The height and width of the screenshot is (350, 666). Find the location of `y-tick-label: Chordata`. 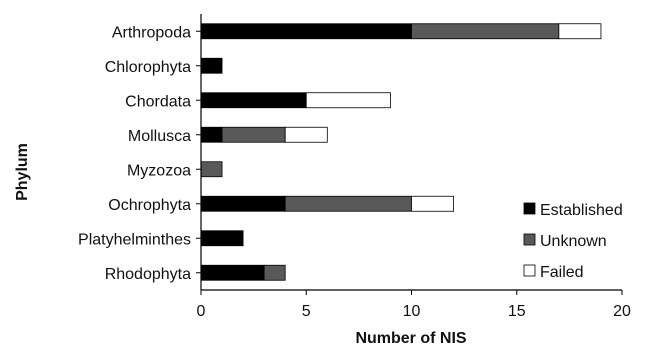

y-tick-label: Chordata is located at coordinates (158, 101).